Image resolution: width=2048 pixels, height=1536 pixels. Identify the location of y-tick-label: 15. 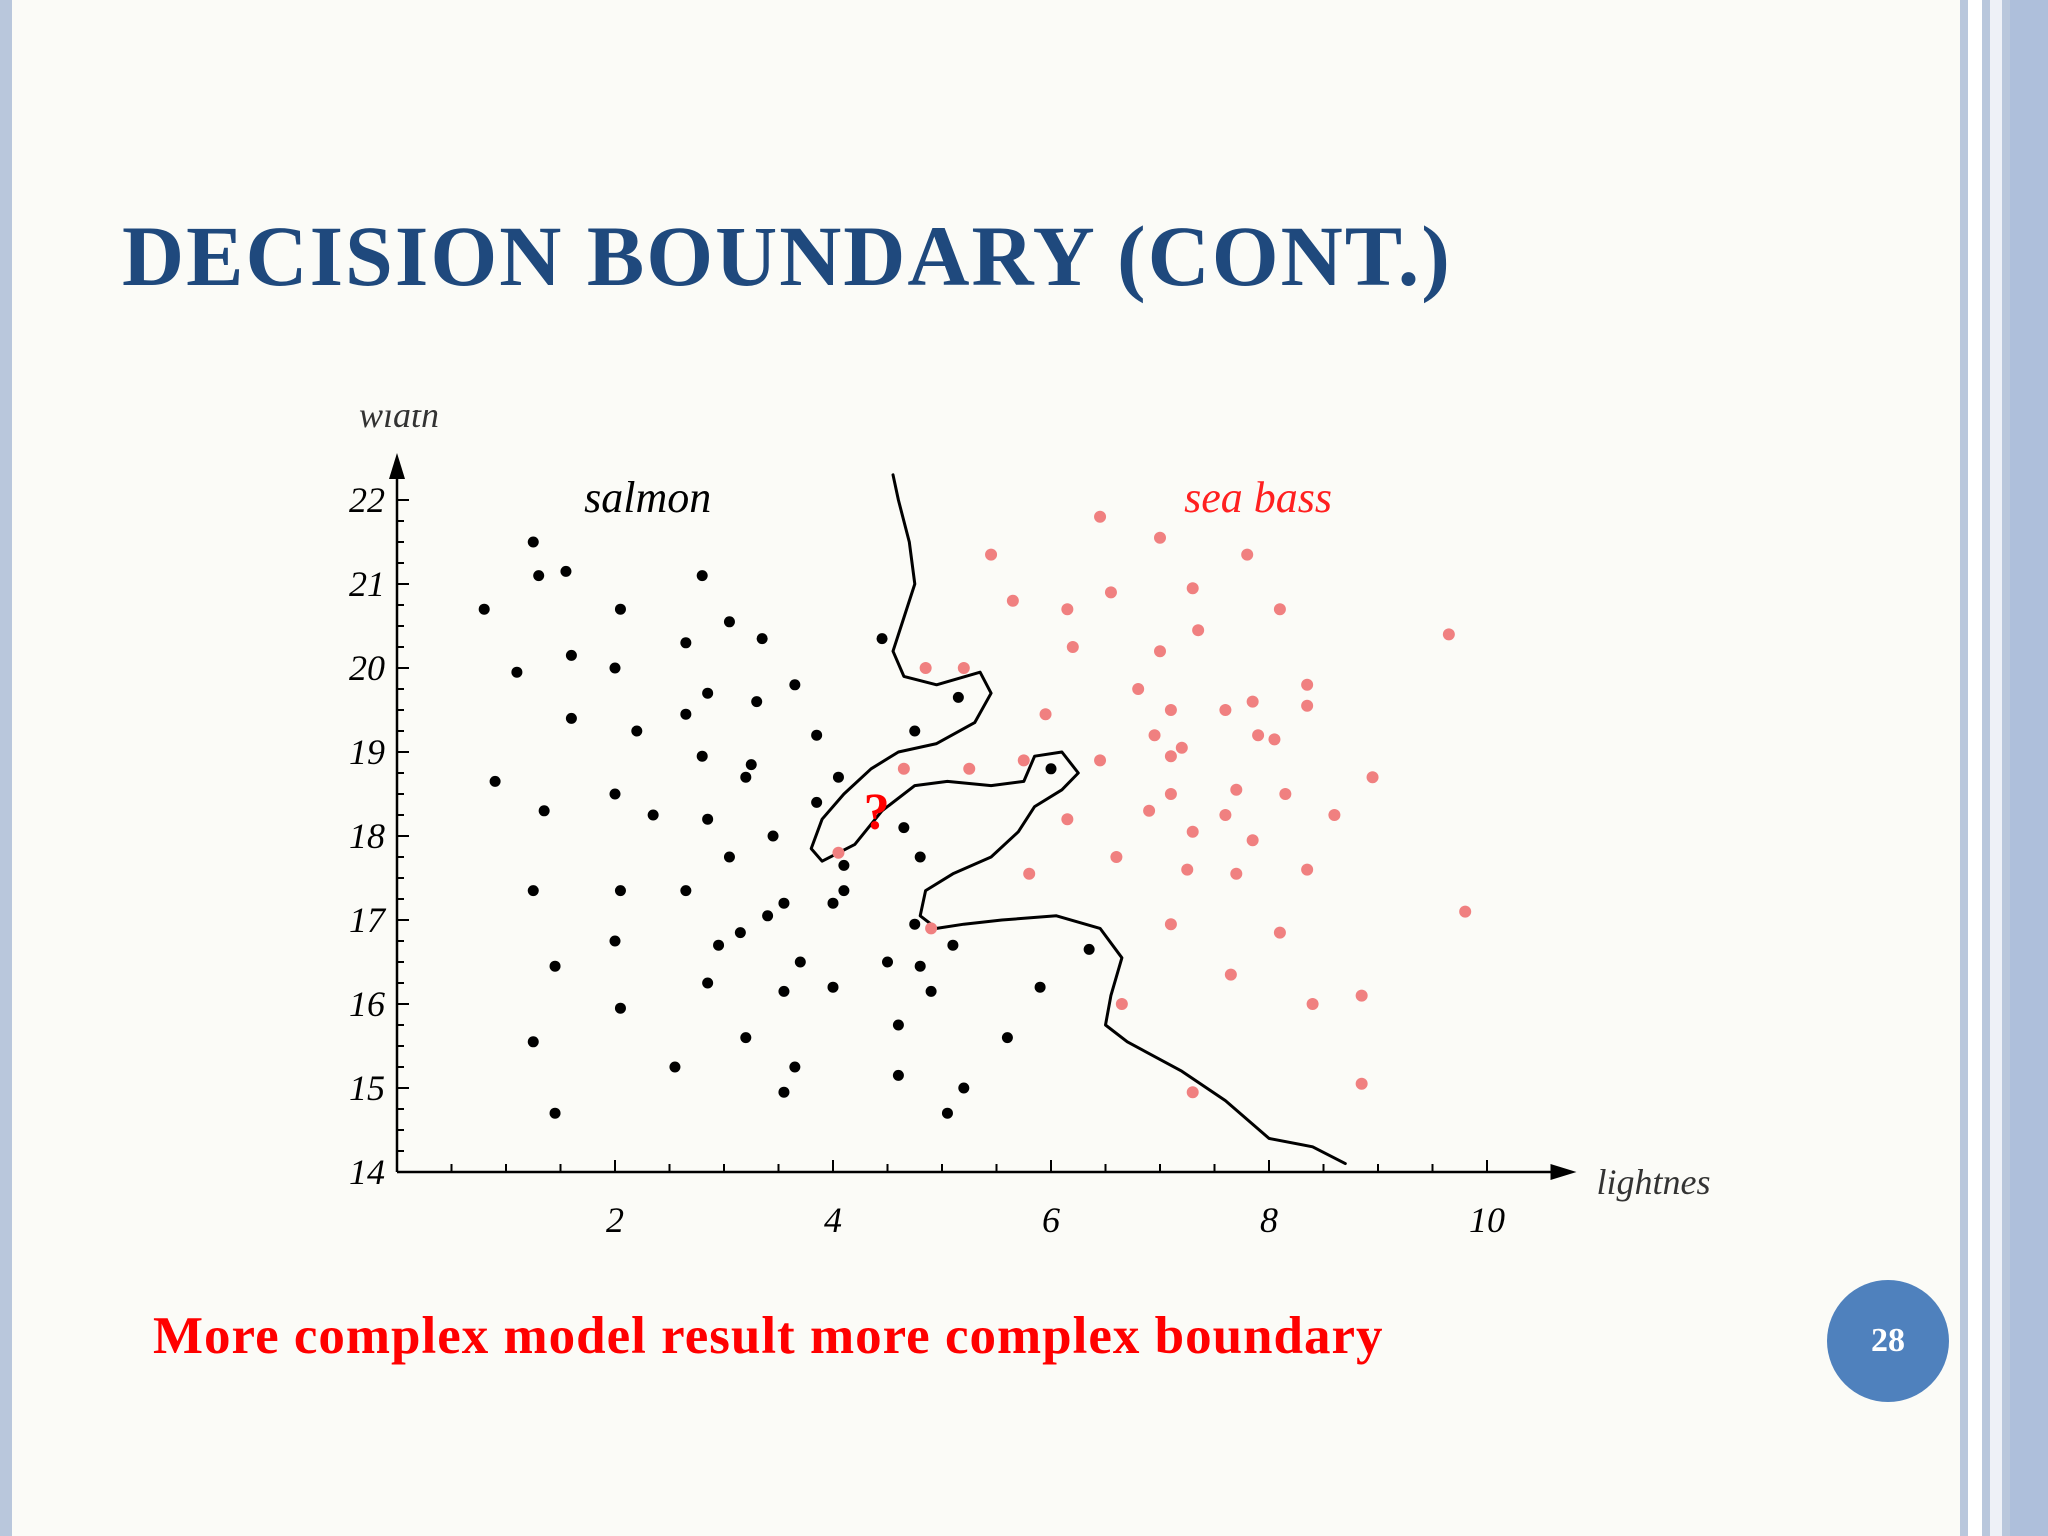
(367, 1088).